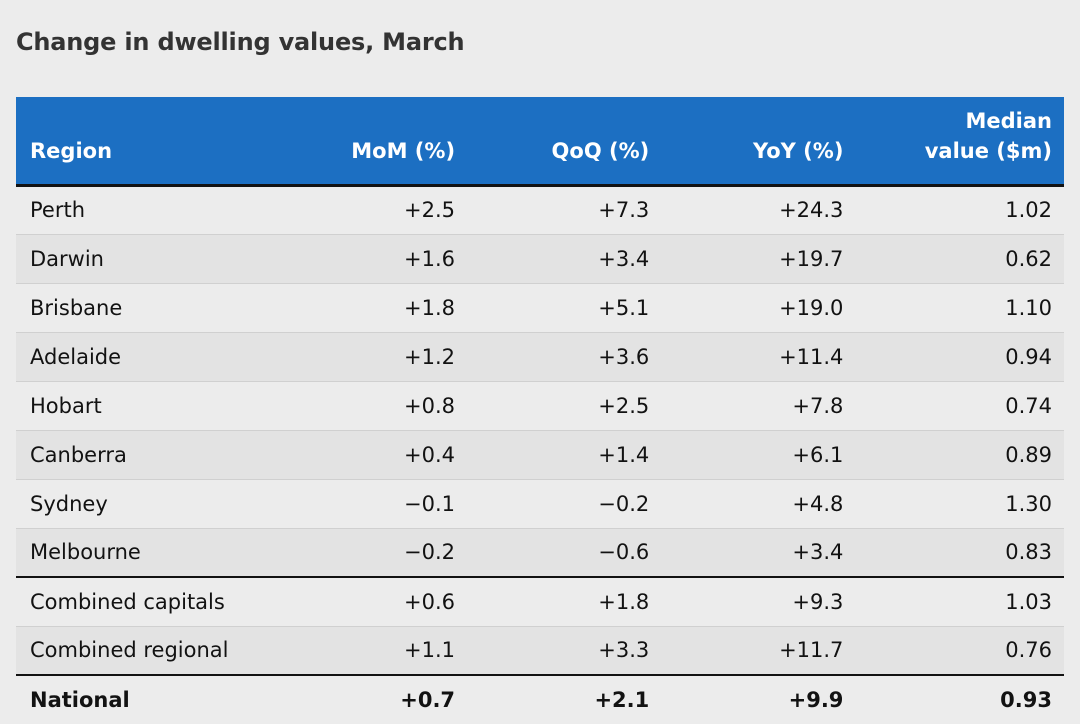 The width and height of the screenshot is (1080, 724). Describe the element at coordinates (370, 553) in the screenshot. I see `cell-mom: −0.2` at that location.